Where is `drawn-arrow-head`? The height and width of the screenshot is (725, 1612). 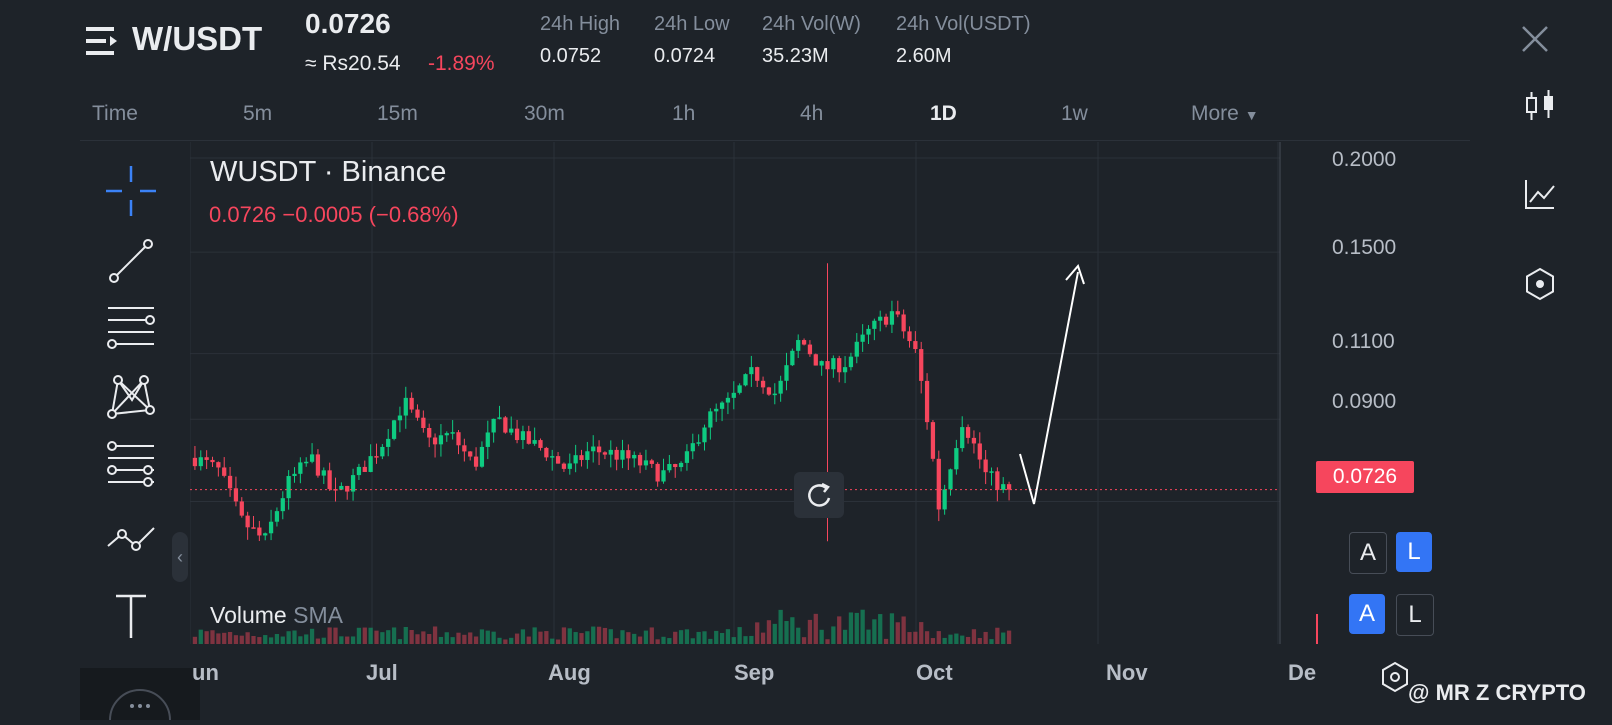
drawn-arrow-head is located at coordinates (1075, 274).